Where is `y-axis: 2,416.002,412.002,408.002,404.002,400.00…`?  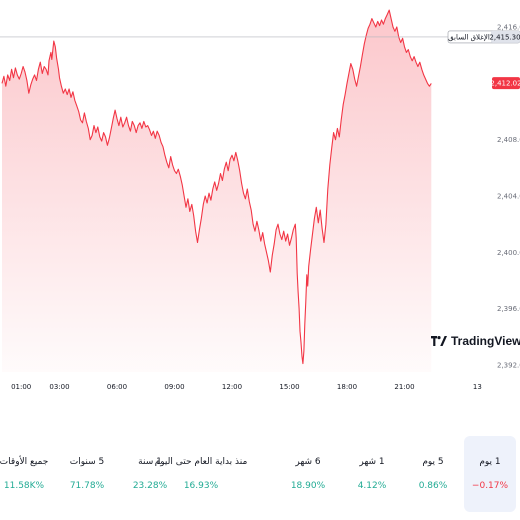
y-axis: 2,416.002,412.002,408.002,404.002,400.00… is located at coordinates (508, 197).